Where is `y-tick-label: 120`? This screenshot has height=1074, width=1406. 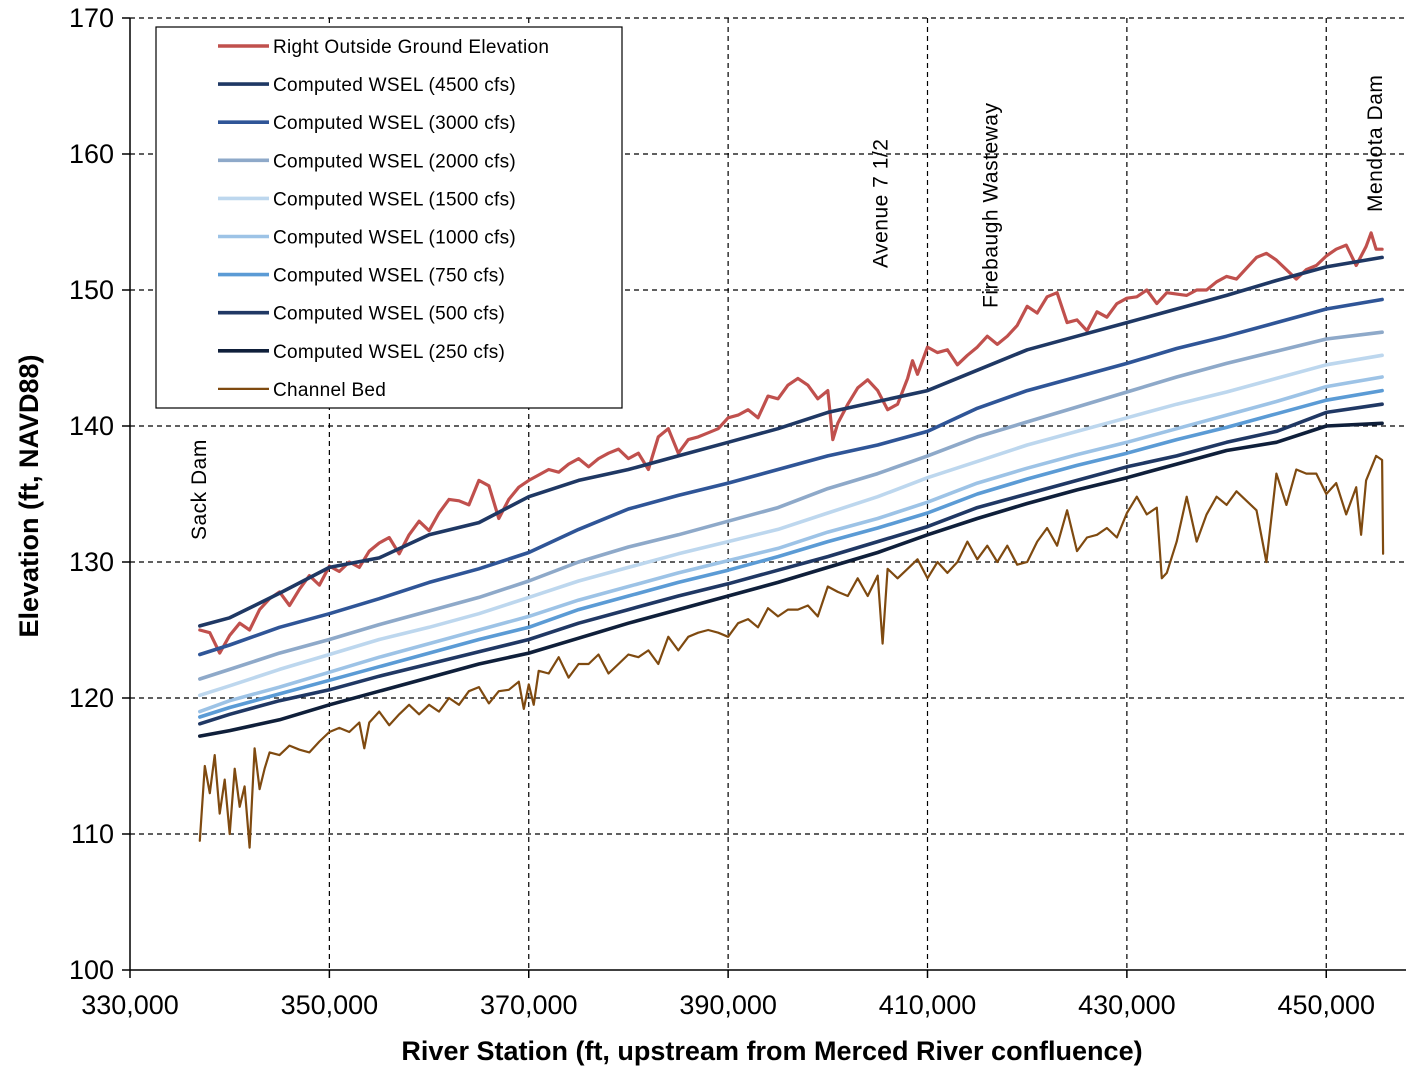 y-tick-label: 120 is located at coordinates (91, 698).